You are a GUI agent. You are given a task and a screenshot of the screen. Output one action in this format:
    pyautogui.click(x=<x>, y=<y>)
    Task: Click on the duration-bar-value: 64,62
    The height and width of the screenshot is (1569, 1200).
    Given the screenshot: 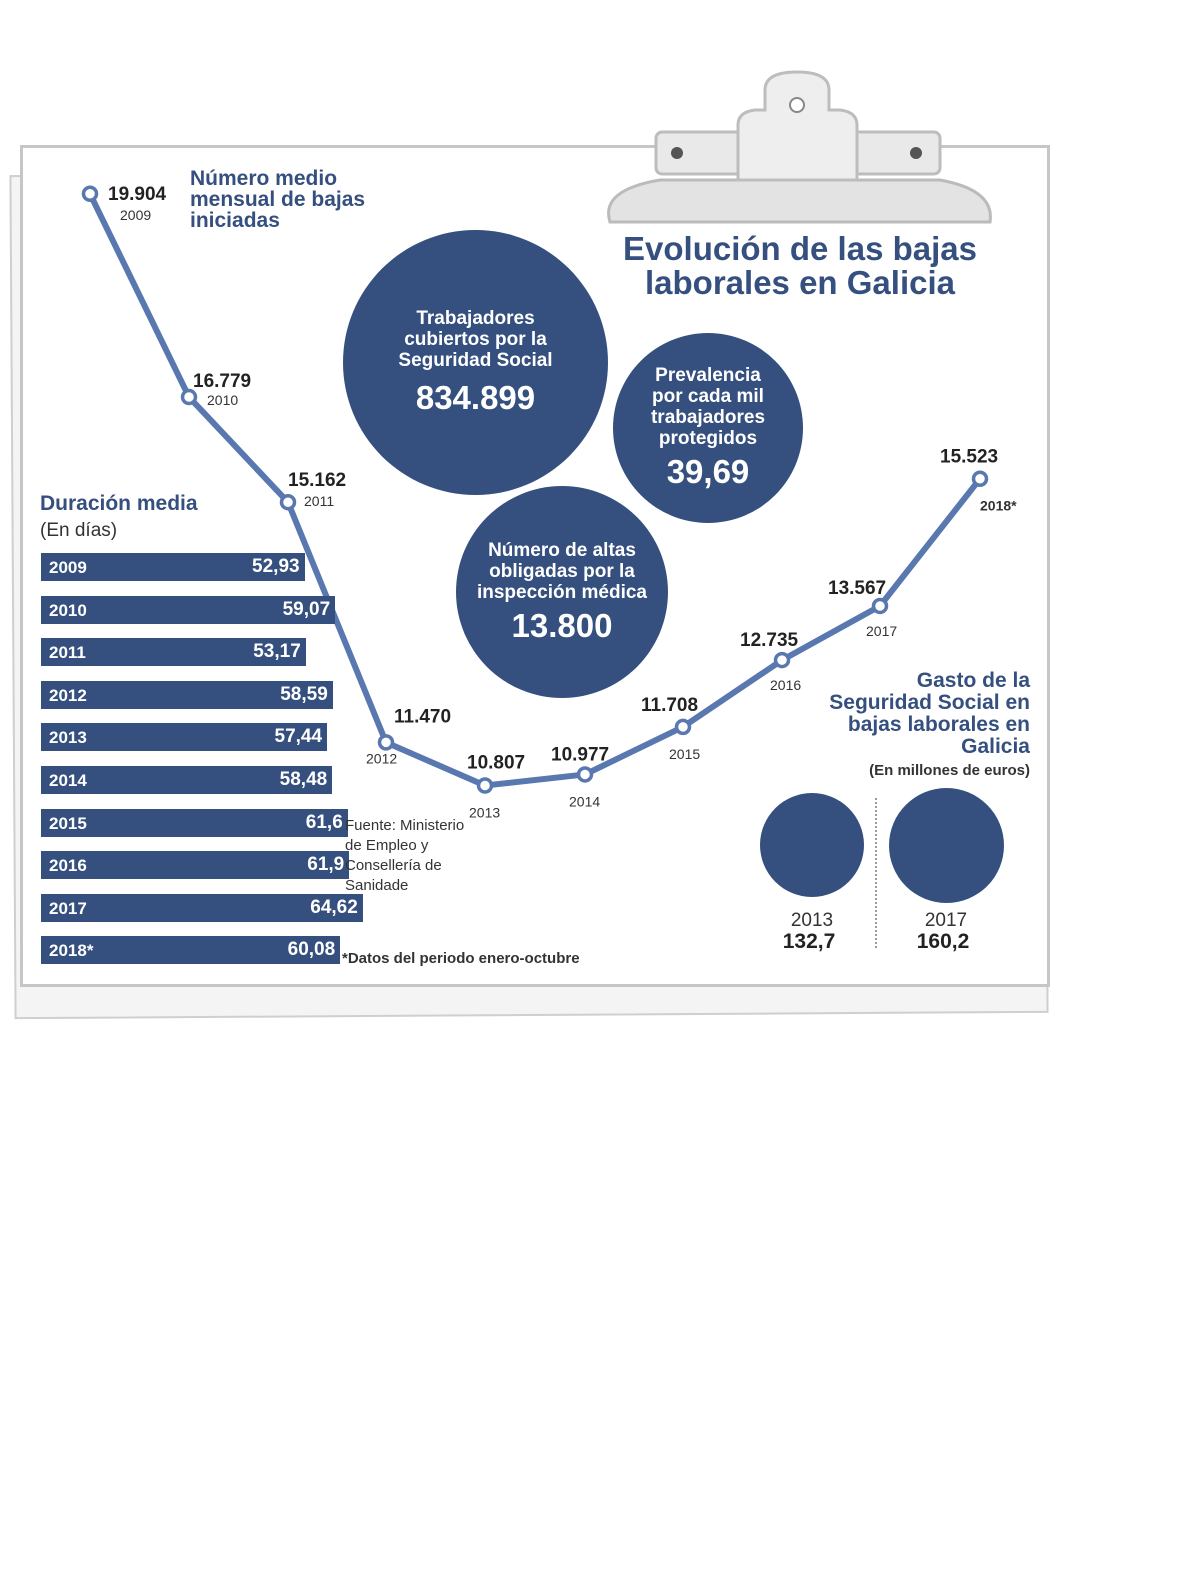 What is the action you would take?
    pyautogui.click(x=334, y=907)
    